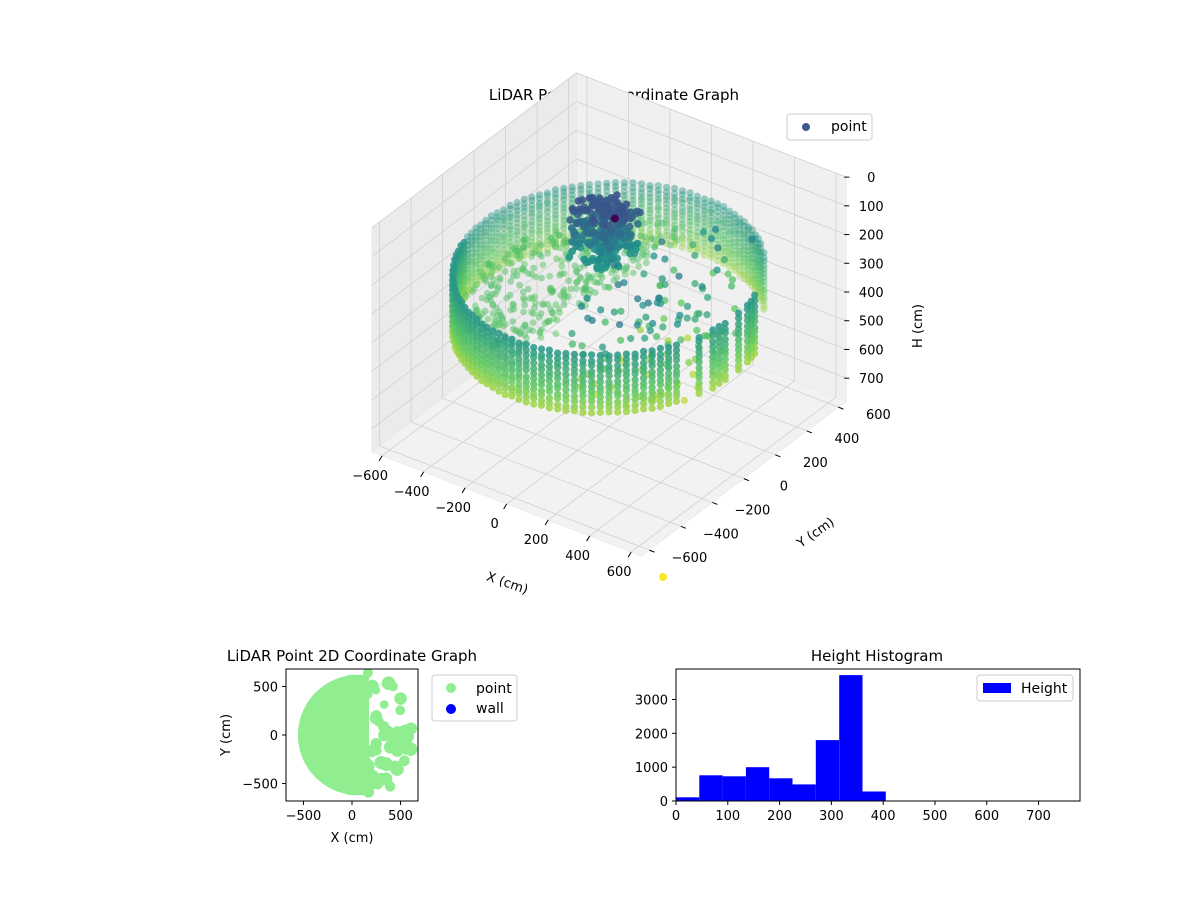 The height and width of the screenshot is (900, 1200). I want to click on point-3d-2074, so click(626, 401).